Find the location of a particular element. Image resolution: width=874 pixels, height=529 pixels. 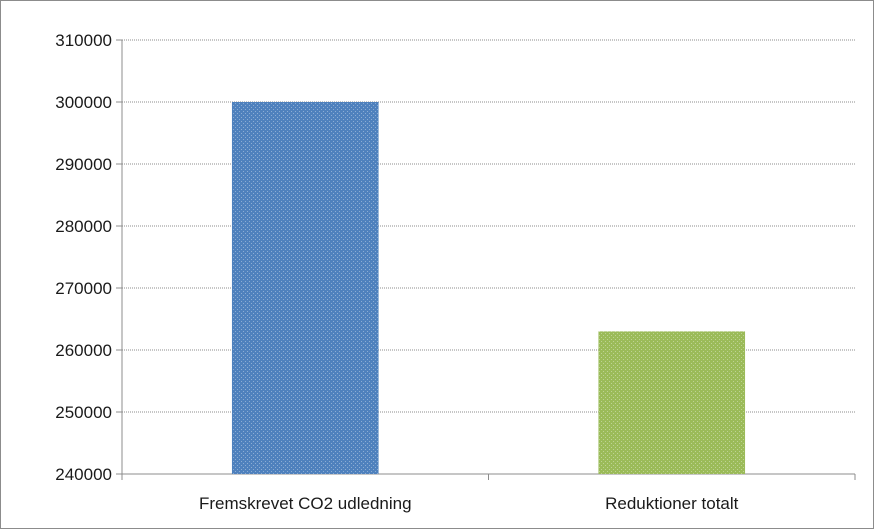

y-tick-label: 250000 is located at coordinates (83, 412).